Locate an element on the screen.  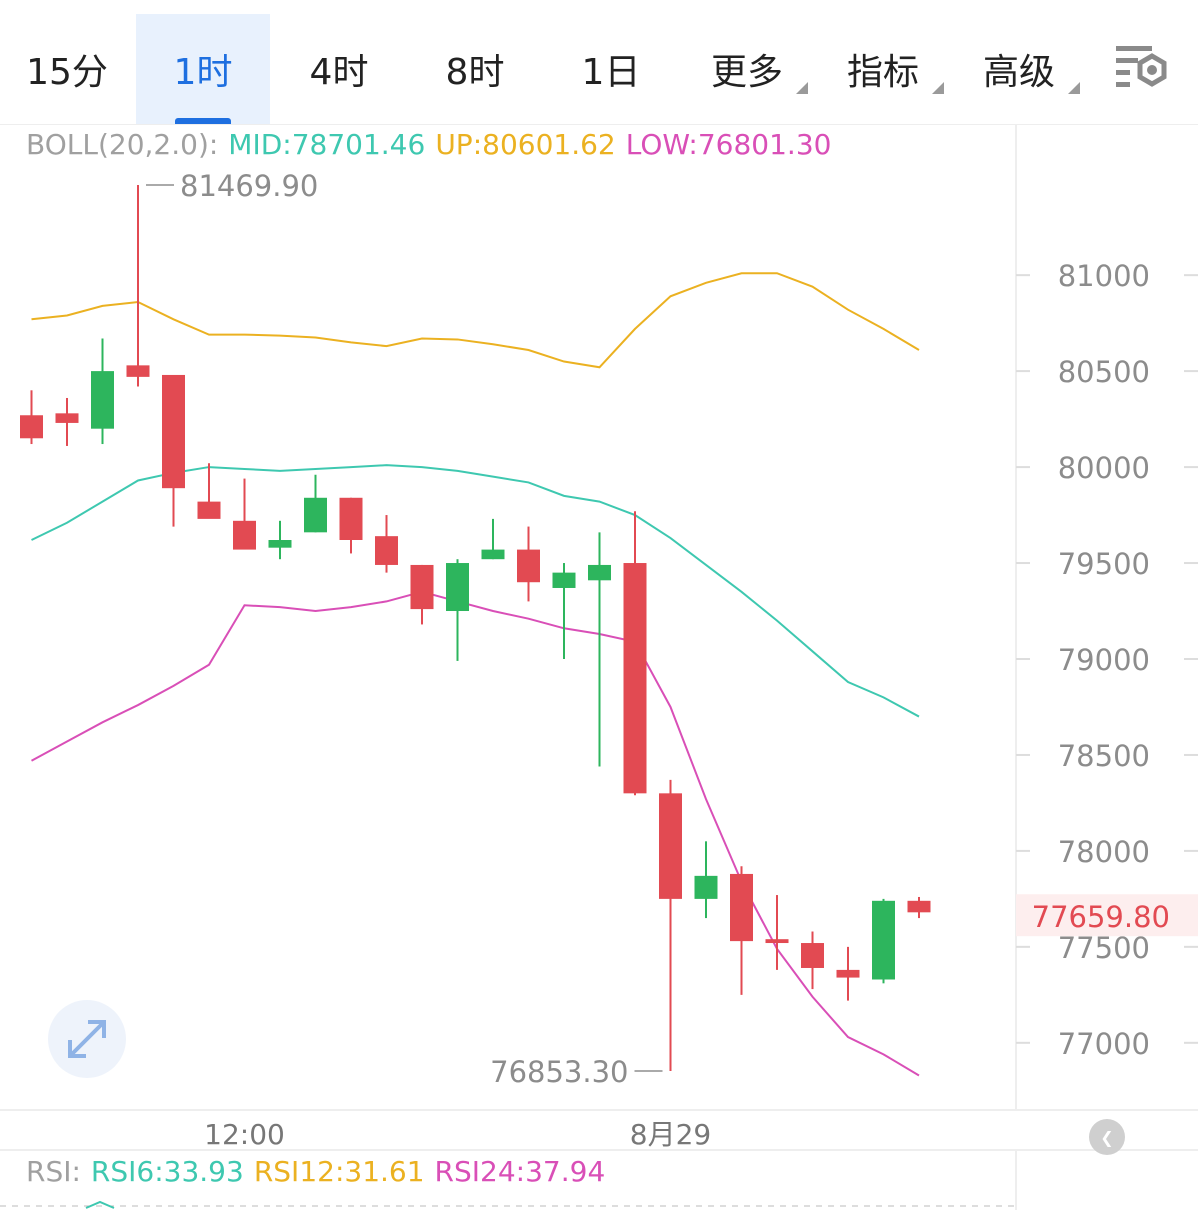
tab-4: 1日 is located at coordinates (611, 69).